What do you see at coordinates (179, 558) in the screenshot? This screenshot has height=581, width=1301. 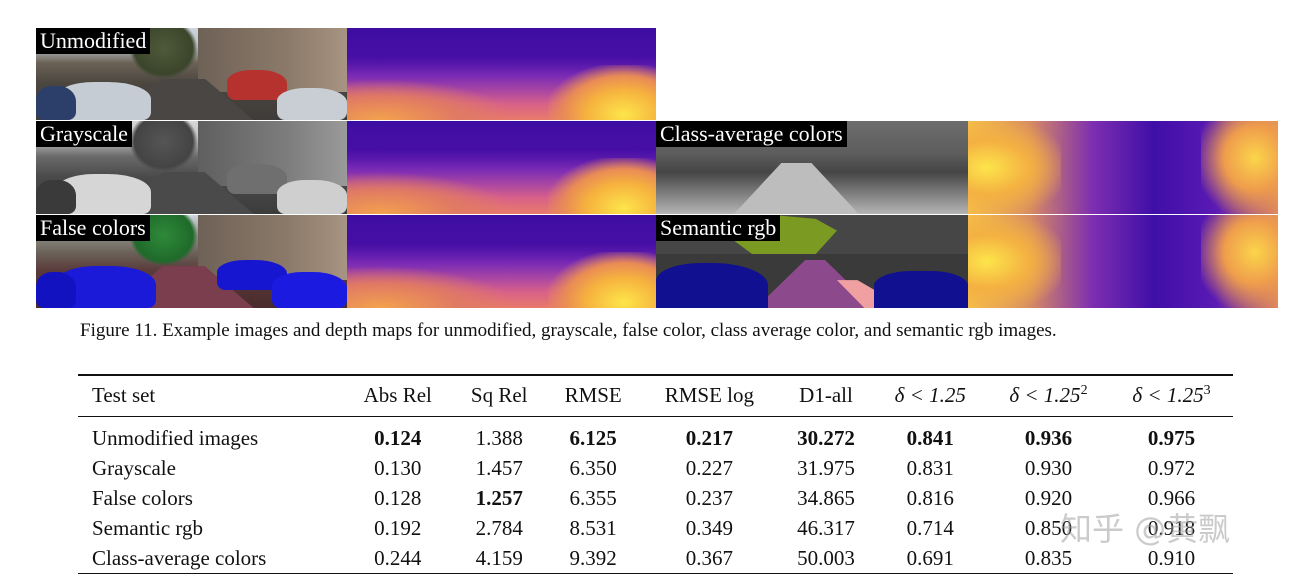 I see `row-label: Class-average colors` at bounding box center [179, 558].